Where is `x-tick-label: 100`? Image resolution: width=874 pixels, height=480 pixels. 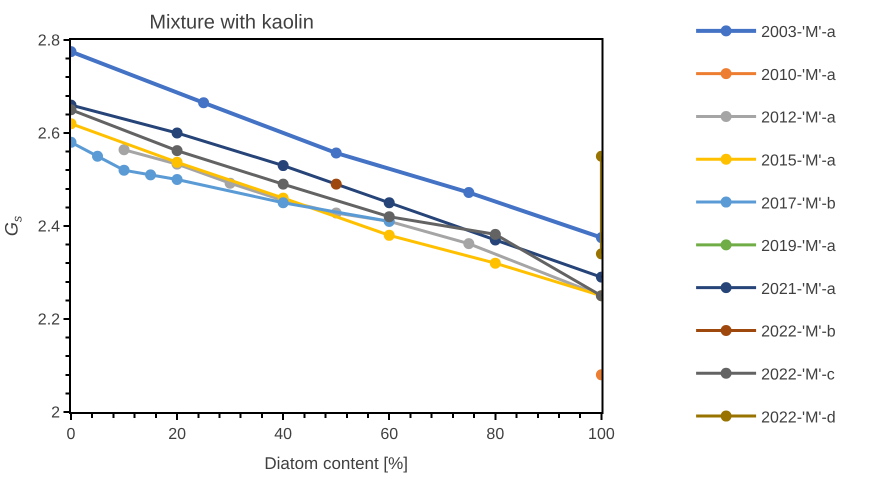 x-tick-label: 100 is located at coordinates (601, 434).